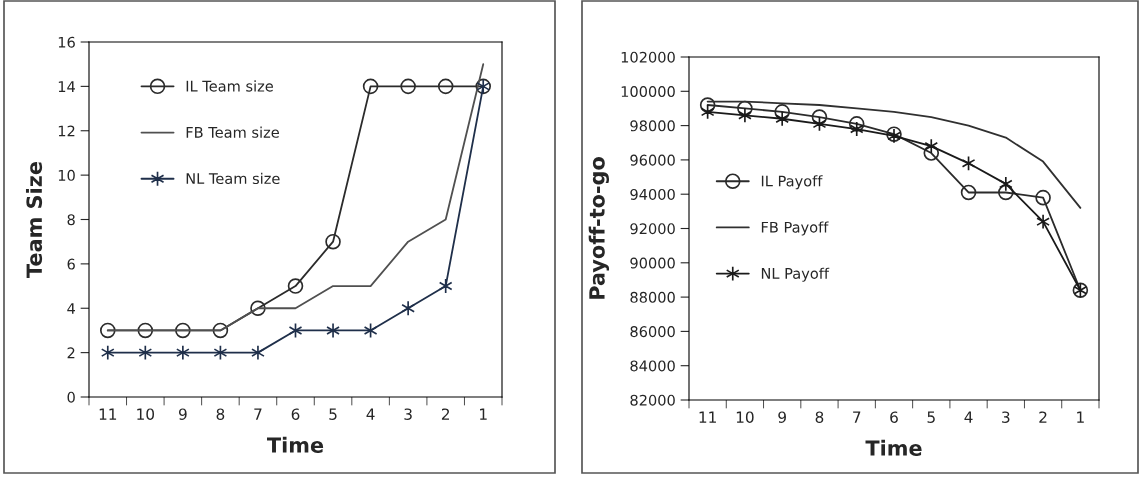  What do you see at coordinates (71, 264) in the screenshot?
I see `y-tick-label: 6` at bounding box center [71, 264].